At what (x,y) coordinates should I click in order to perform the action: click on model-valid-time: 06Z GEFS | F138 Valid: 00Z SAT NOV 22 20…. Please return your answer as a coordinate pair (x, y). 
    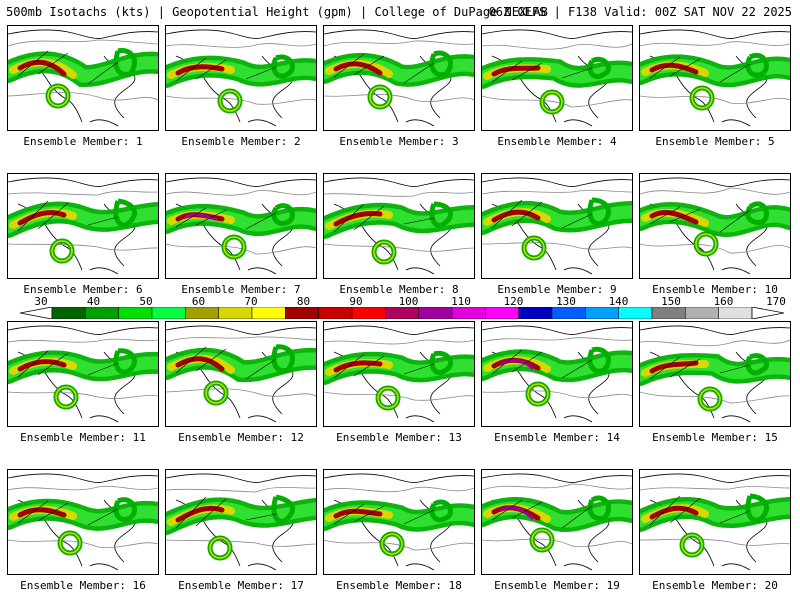
    Looking at the image, I should click on (640, 12).